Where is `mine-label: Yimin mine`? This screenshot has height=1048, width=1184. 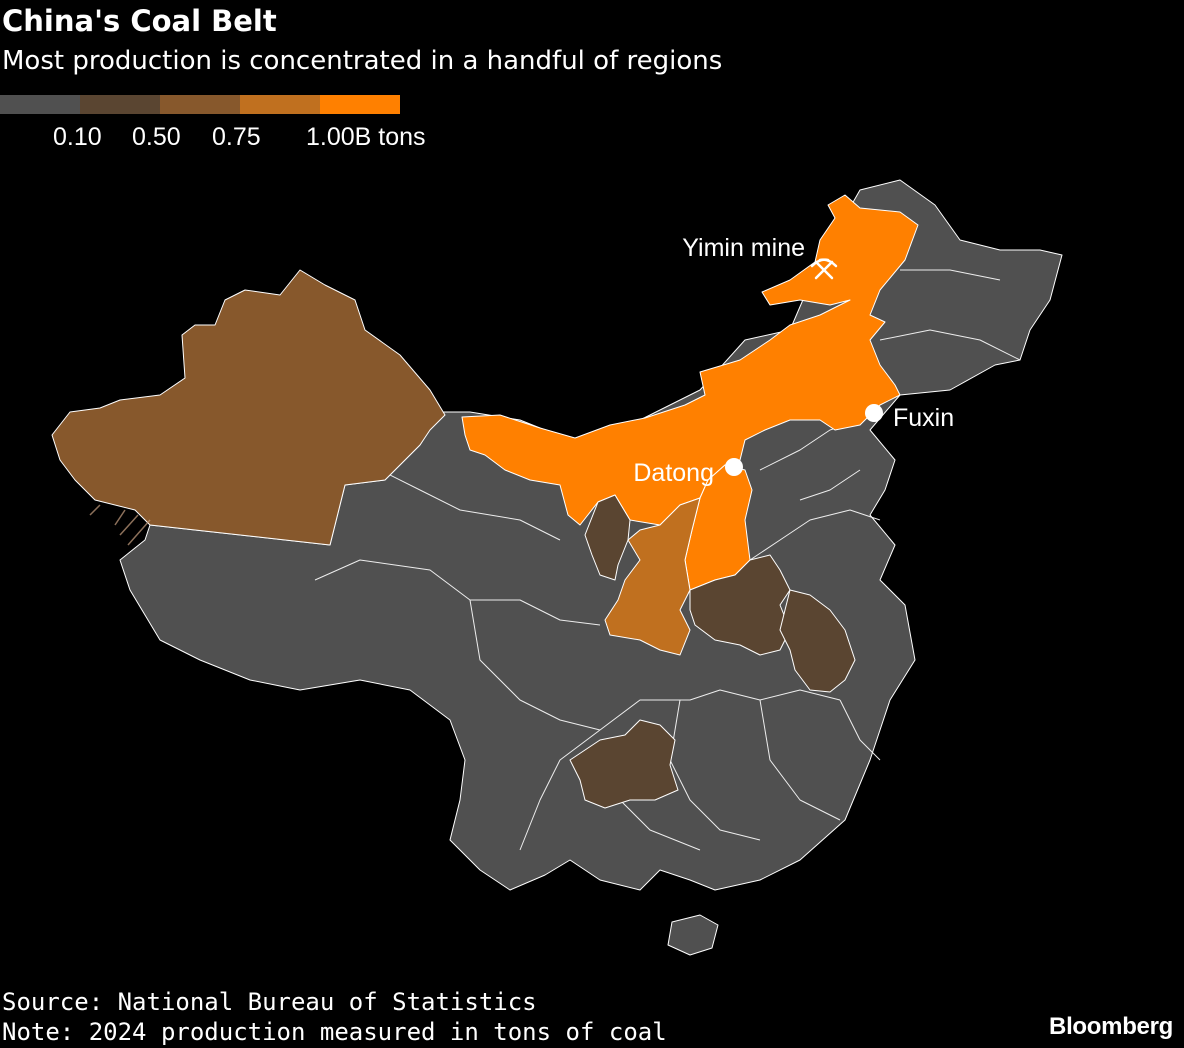
mine-label: Yimin mine is located at coordinates (743, 248).